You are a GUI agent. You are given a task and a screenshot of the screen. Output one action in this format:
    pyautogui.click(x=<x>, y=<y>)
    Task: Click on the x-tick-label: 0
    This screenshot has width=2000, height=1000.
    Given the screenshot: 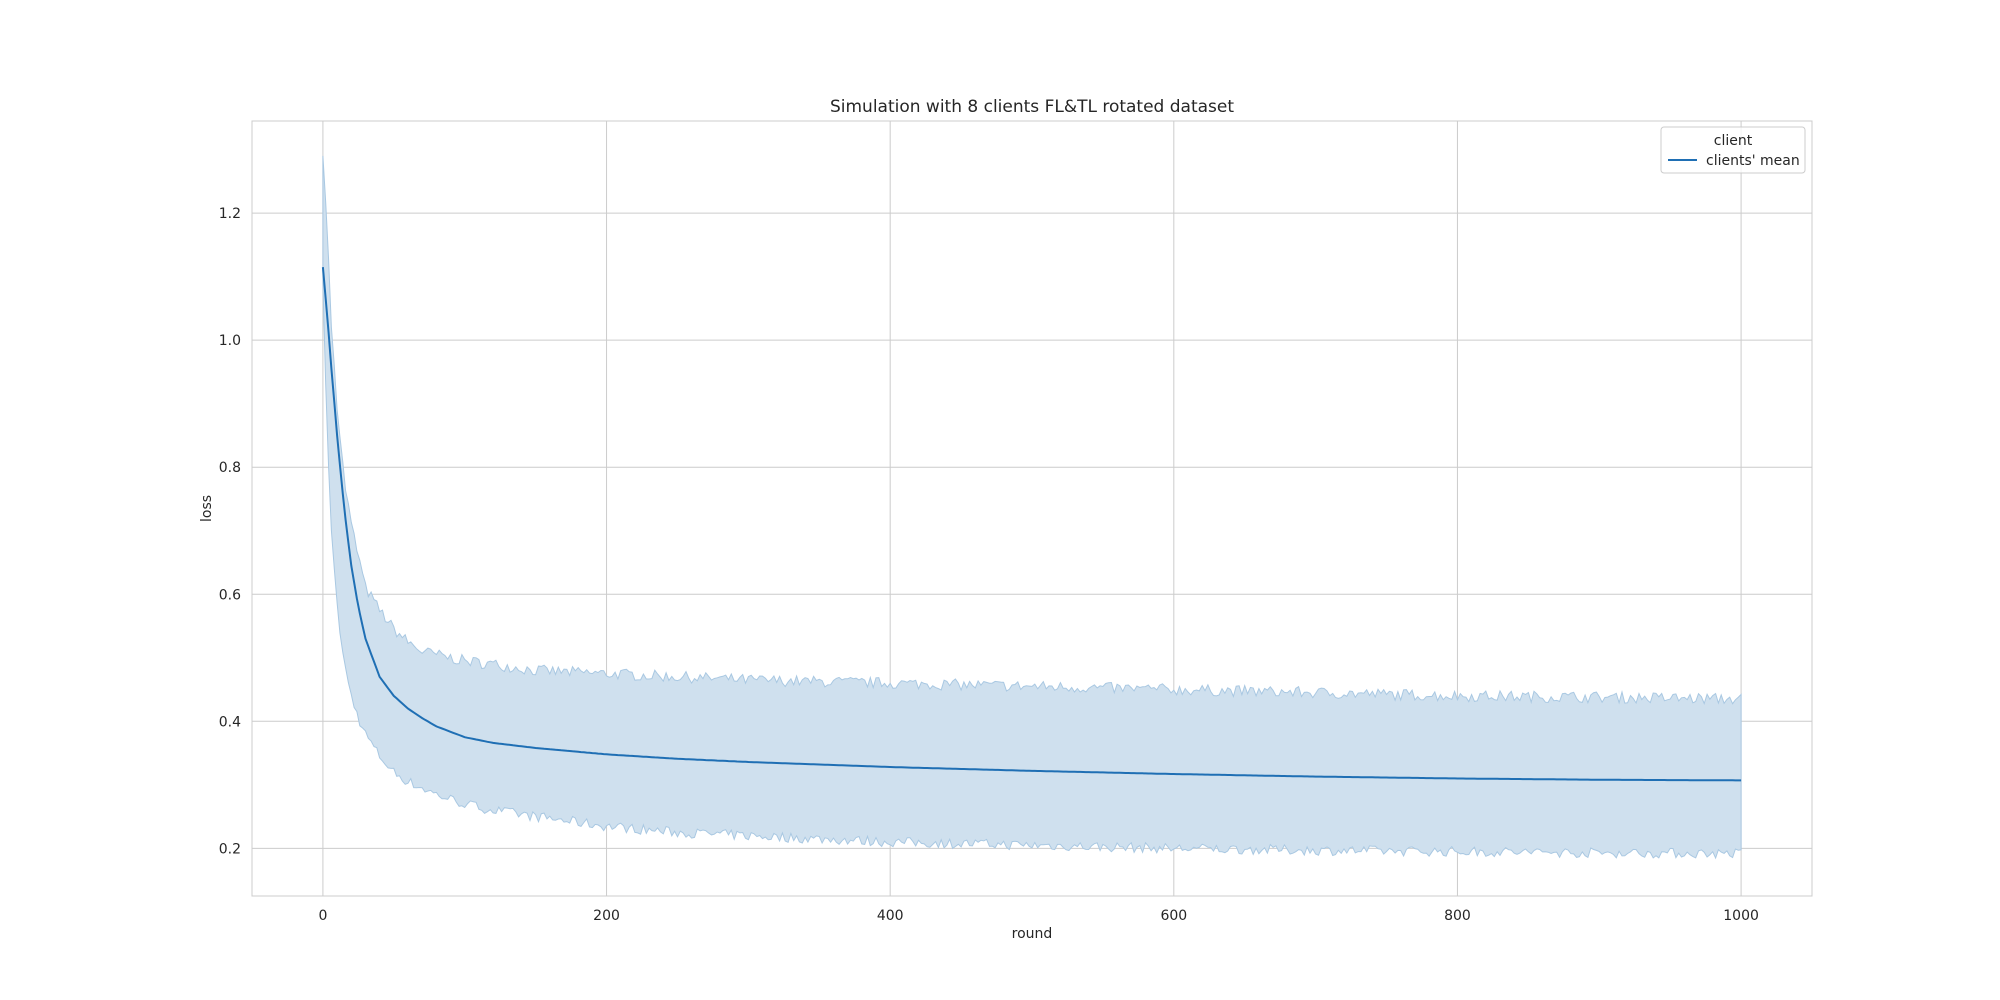 What is the action you would take?
    pyautogui.click(x=322, y=916)
    